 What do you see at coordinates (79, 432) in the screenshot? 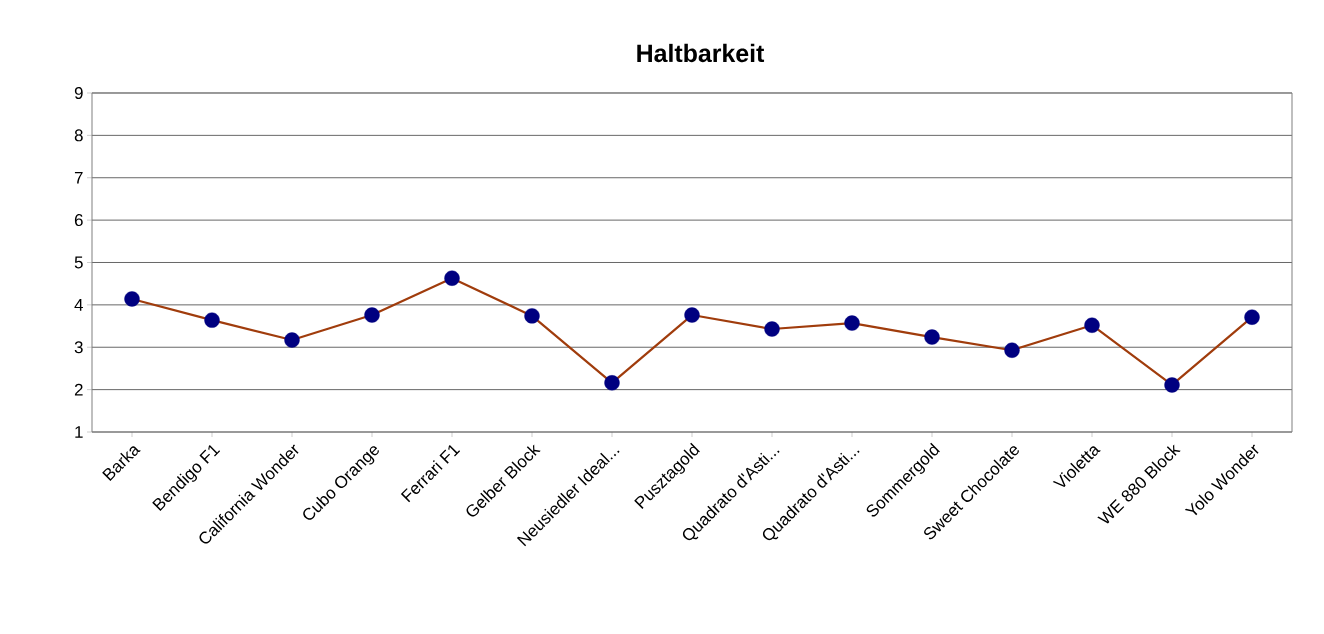
I see `y-tick-label: 1` at bounding box center [79, 432].